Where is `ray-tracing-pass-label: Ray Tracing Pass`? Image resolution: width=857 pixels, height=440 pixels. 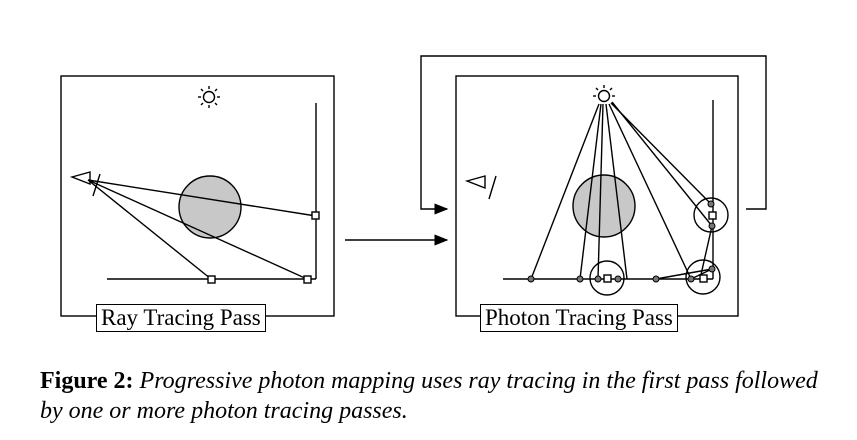 ray-tracing-pass-label: Ray Tracing Pass is located at coordinates (181, 318).